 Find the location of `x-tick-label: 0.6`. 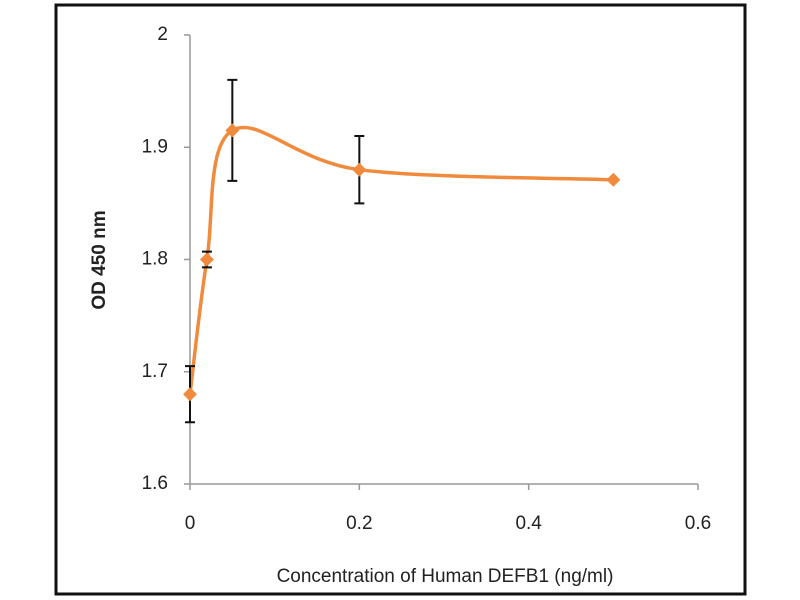

x-tick-label: 0.6 is located at coordinates (698, 523).